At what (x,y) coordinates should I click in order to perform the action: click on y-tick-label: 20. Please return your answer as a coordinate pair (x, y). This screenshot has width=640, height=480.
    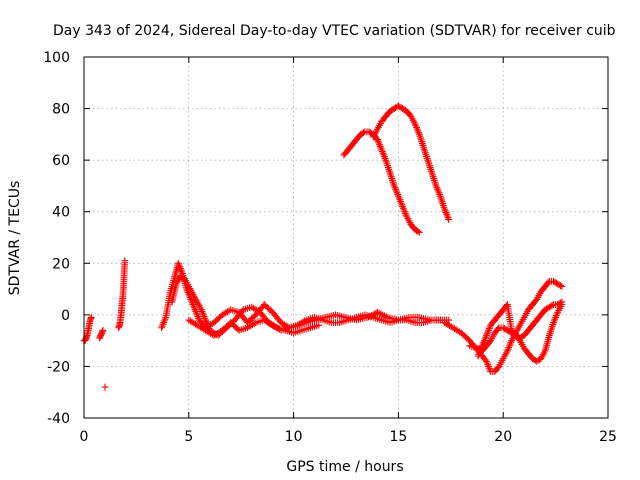
    Looking at the image, I should click on (61, 264).